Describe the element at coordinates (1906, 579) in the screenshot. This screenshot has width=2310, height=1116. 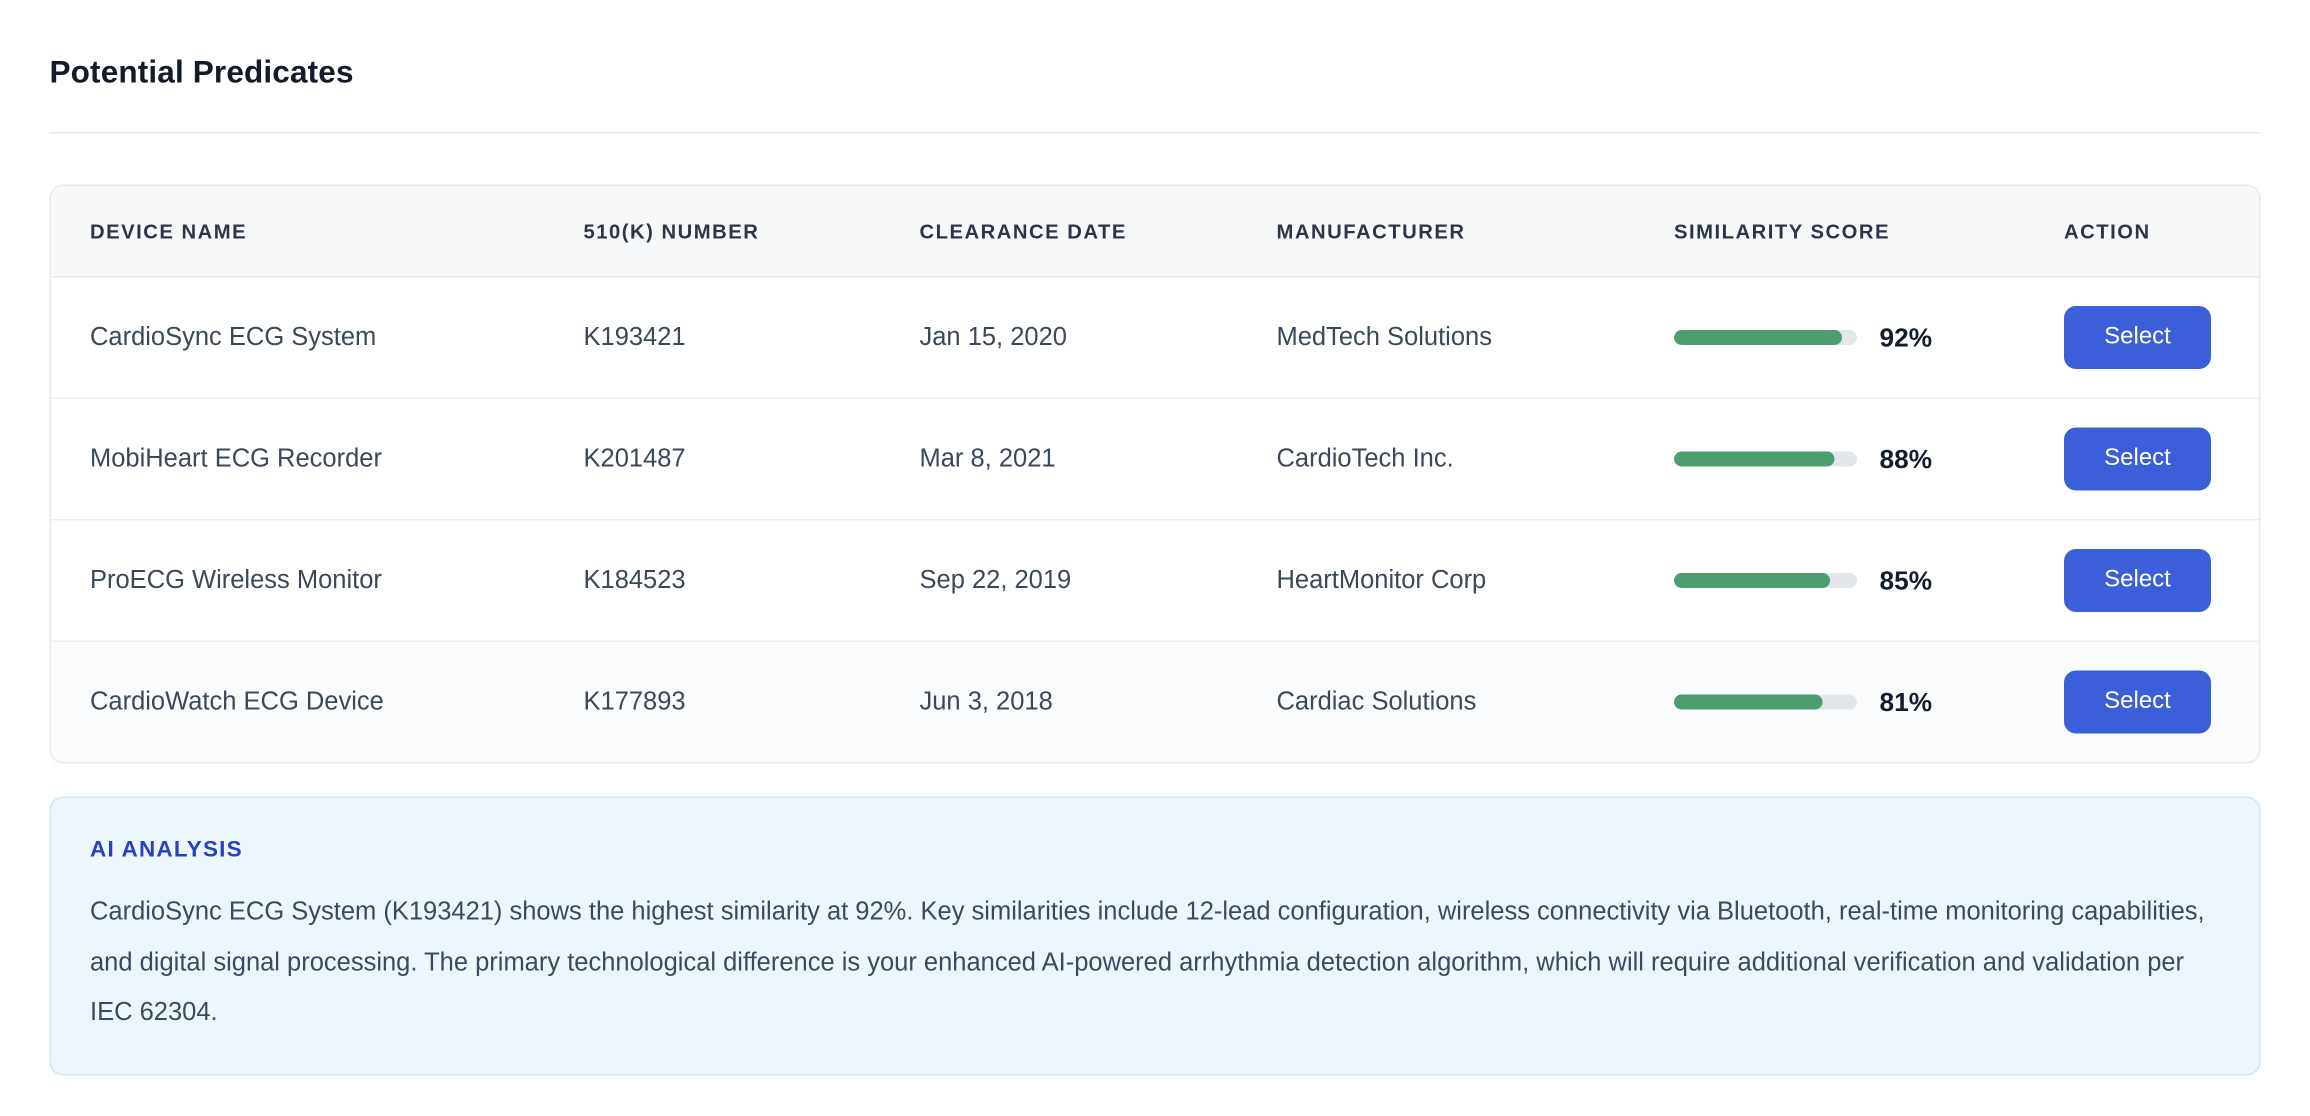
I see `similarity-percent-label: 85%` at that location.